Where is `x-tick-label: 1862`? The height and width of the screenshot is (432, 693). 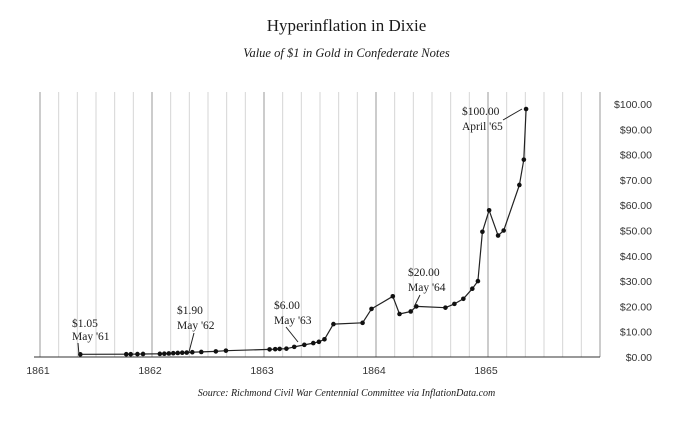
x-tick-label: 1862 is located at coordinates (150, 371).